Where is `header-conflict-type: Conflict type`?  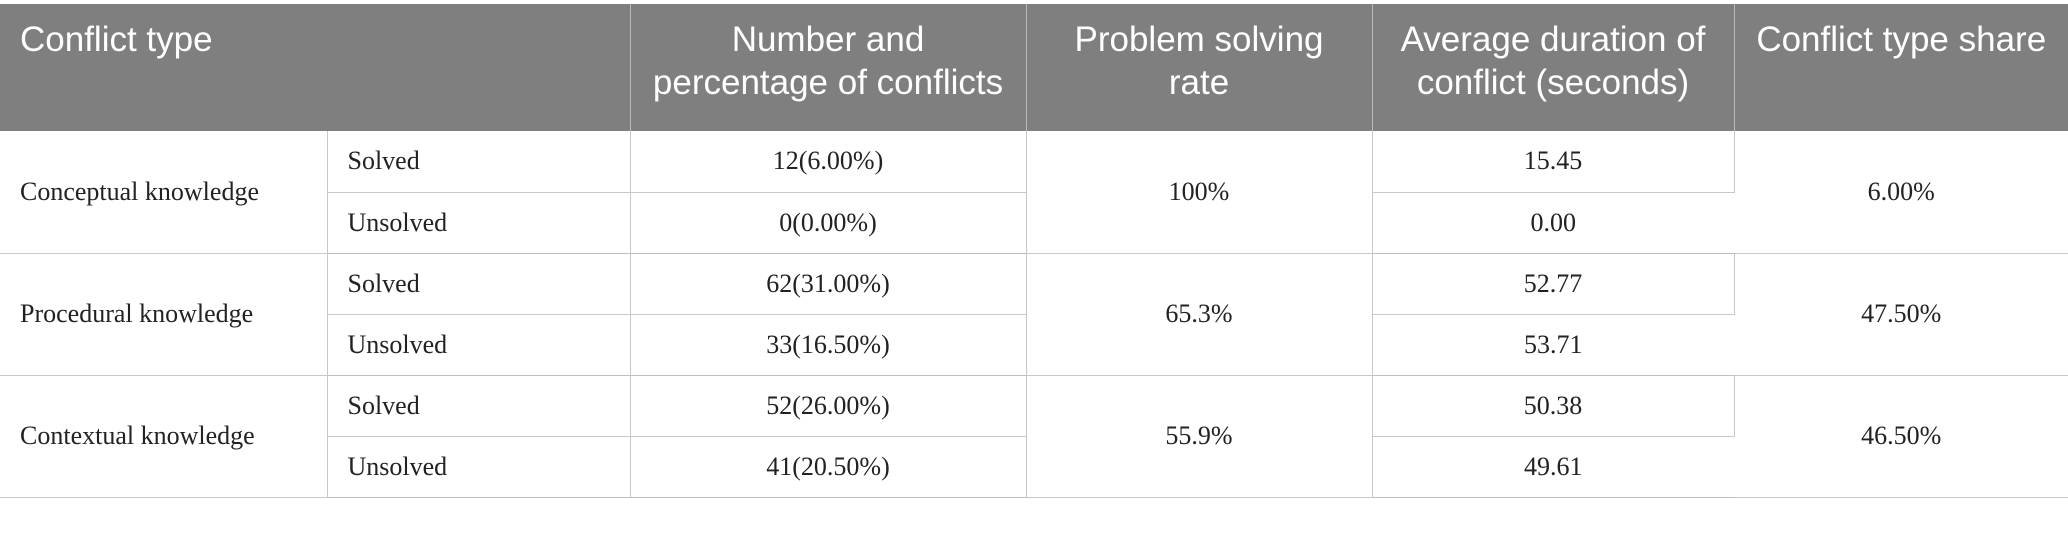
header-conflict-type: Conflict type is located at coordinates (315, 67).